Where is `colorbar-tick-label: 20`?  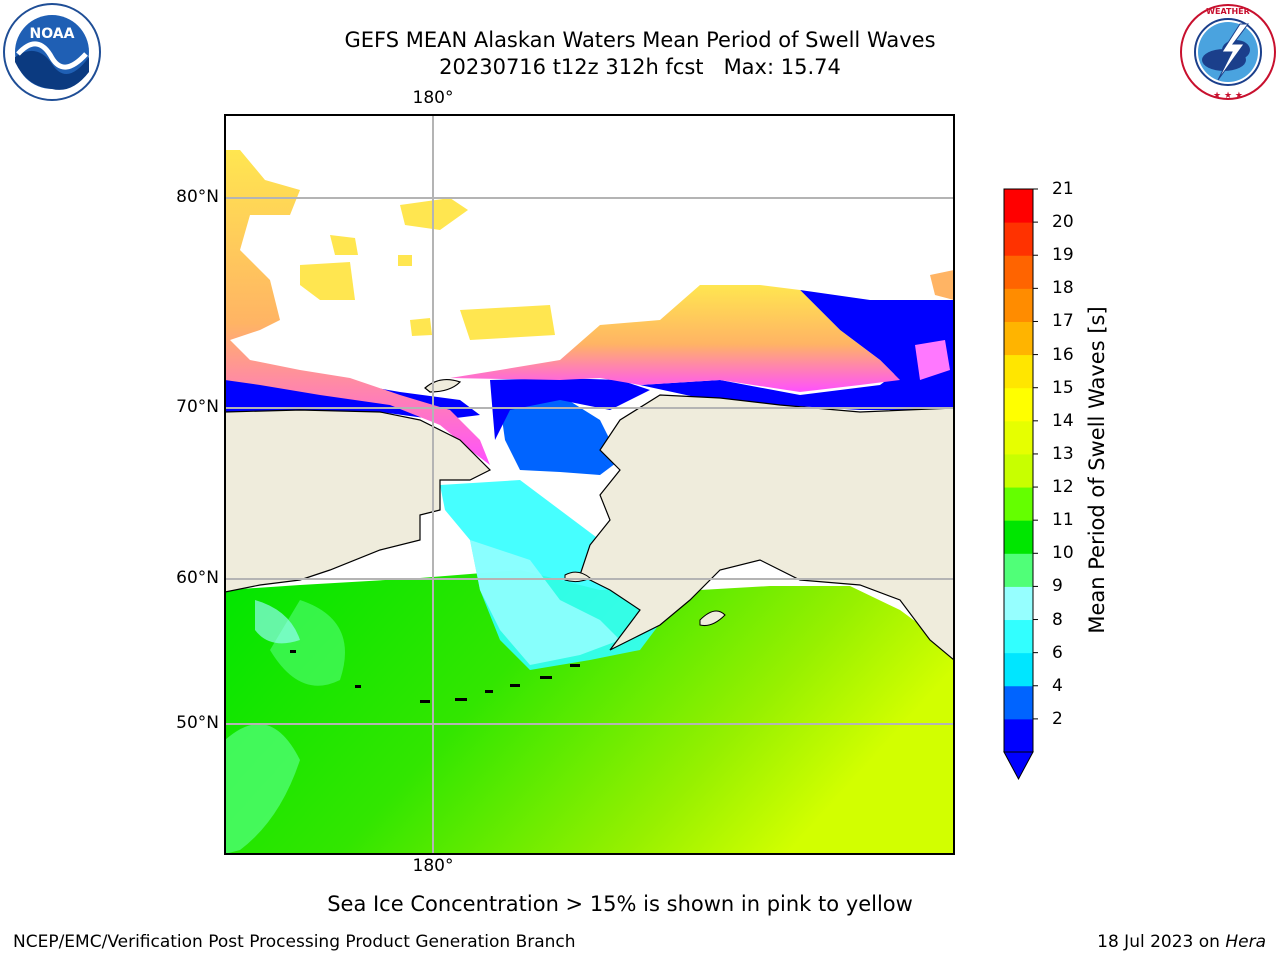
colorbar-tick-label: 20 is located at coordinates (1063, 222).